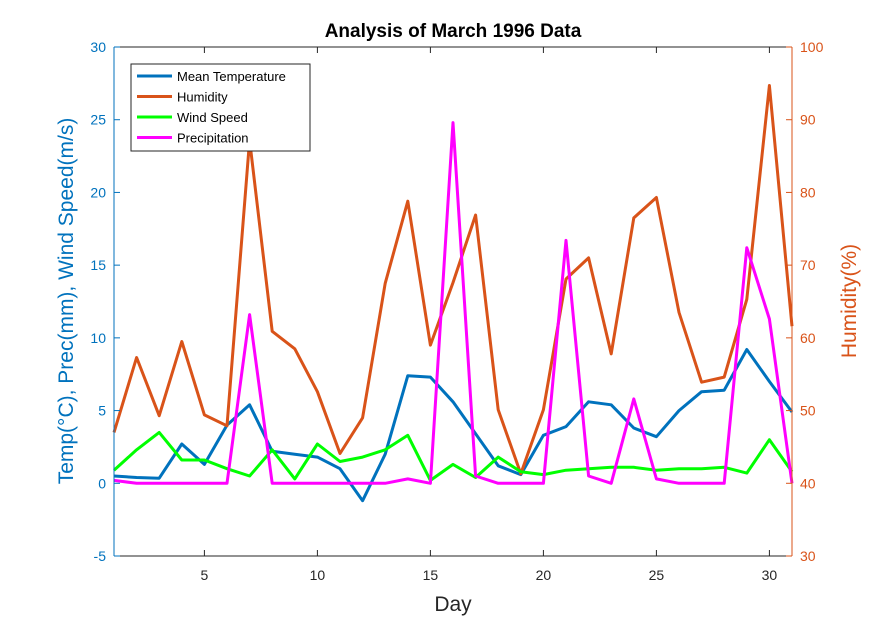 The height and width of the screenshot is (625, 875). What do you see at coordinates (98, 120) in the screenshot?
I see `y-tick-label-left: 25` at bounding box center [98, 120].